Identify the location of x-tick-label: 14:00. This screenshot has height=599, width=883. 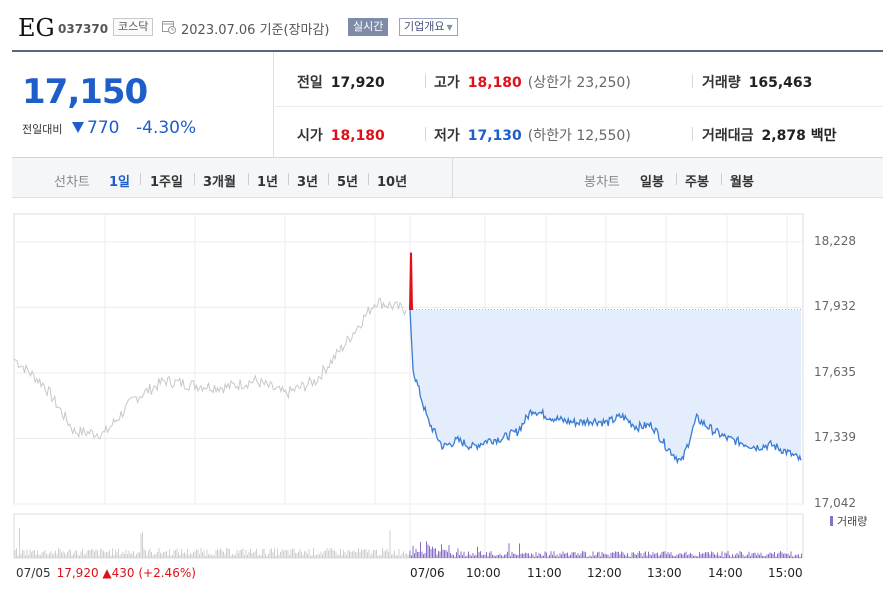
(725, 573).